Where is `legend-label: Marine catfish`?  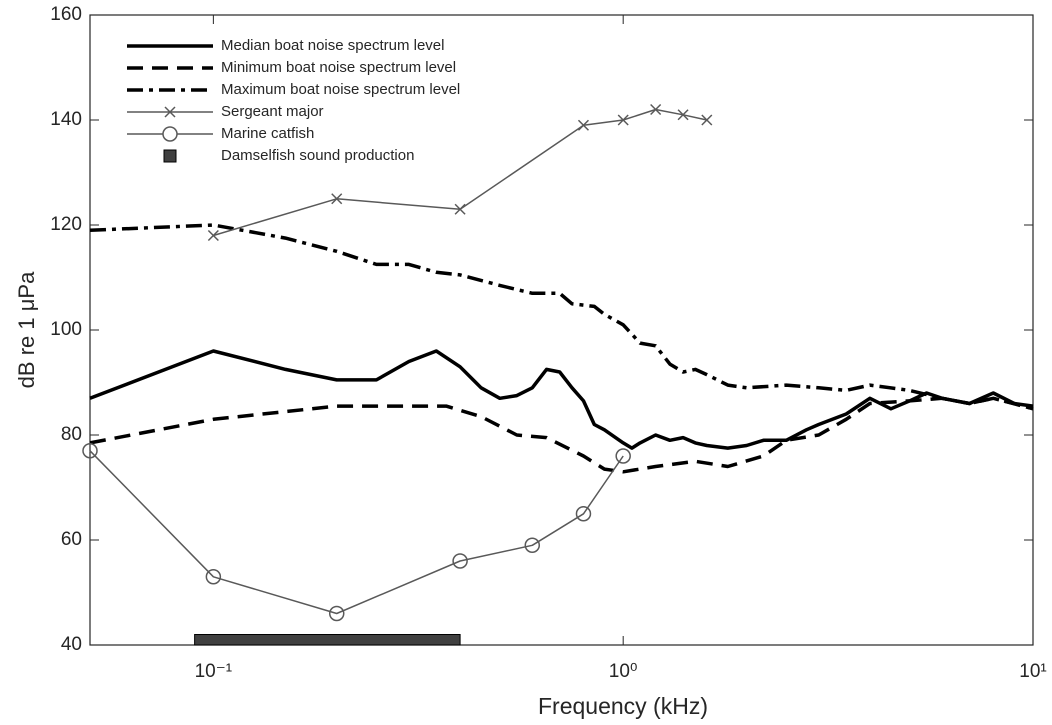
legend-label: Marine catfish is located at coordinates (267, 133).